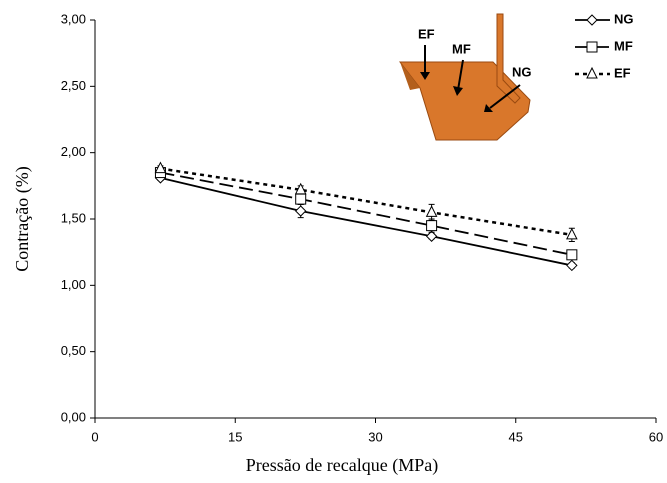 Image resolution: width=667 pixels, height=483 pixels. I want to click on y-tick-label: 0,50, so click(73, 350).